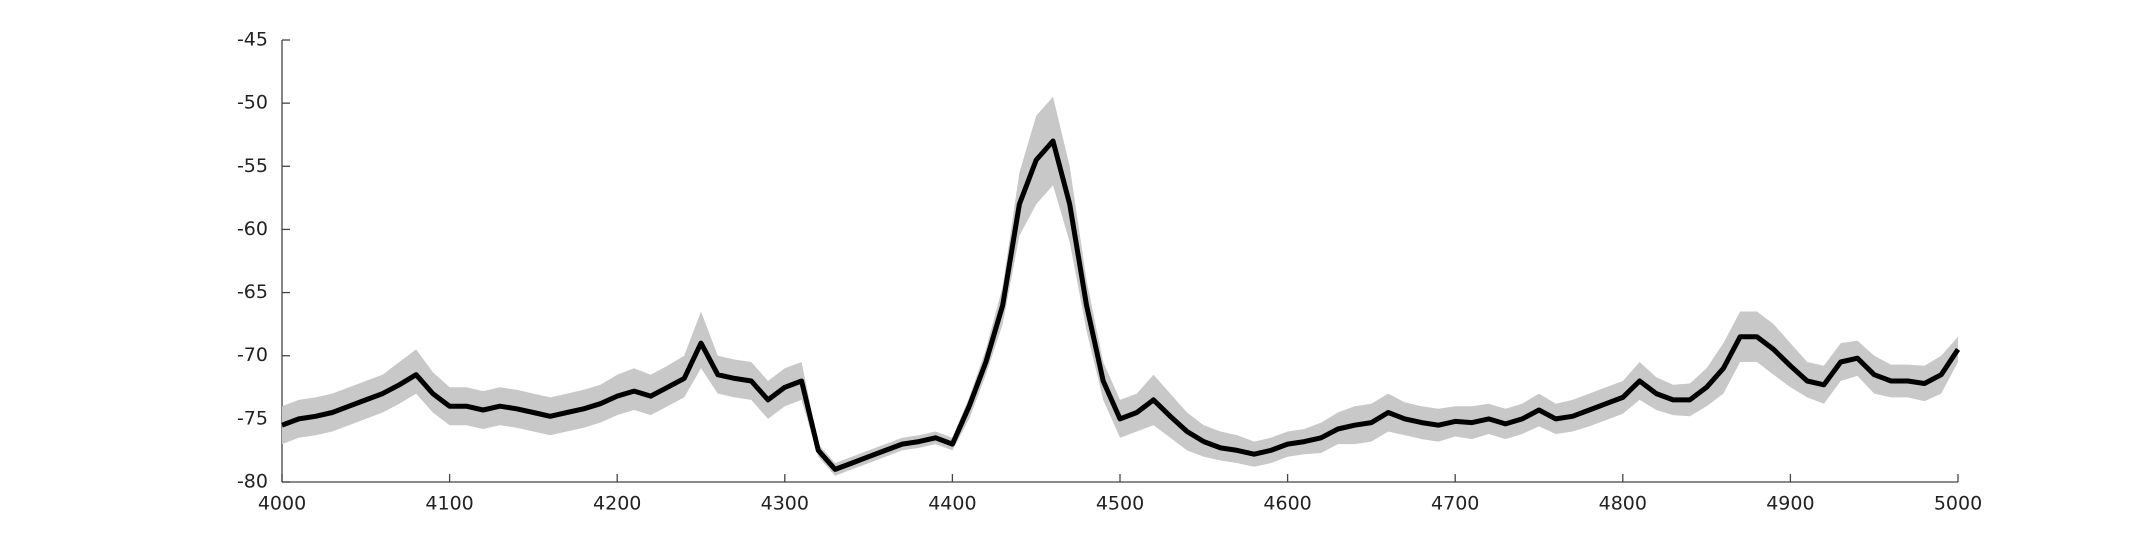 Image resolution: width=2133 pixels, height=533 pixels. I want to click on x-tick-label: 4800, so click(1623, 504).